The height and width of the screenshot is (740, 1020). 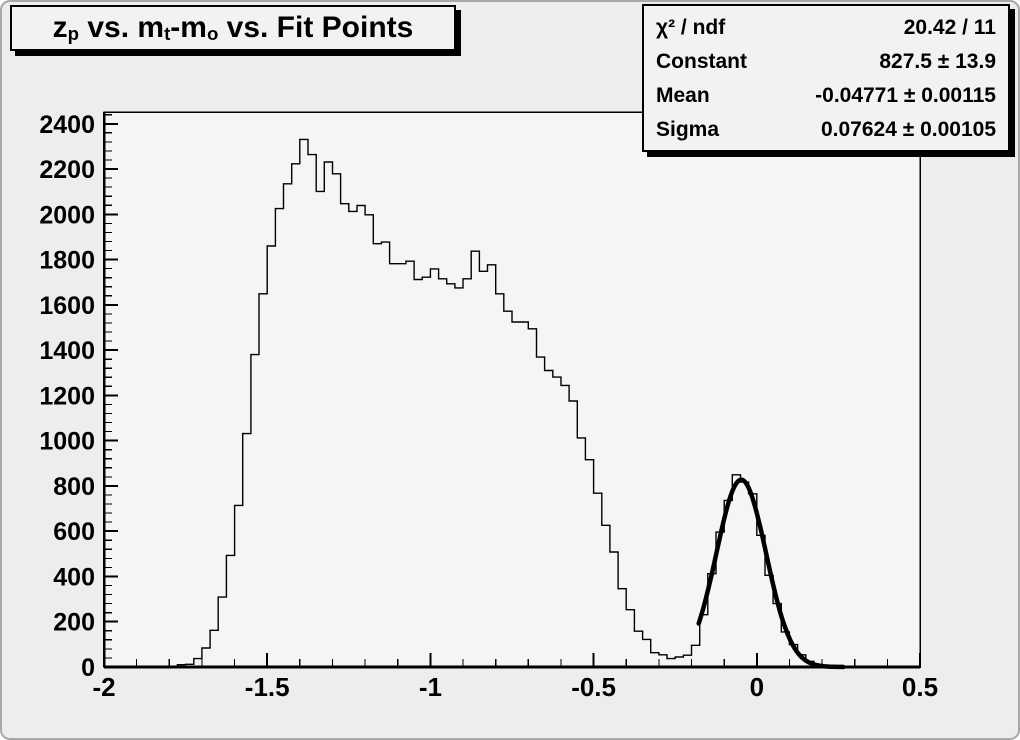 What do you see at coordinates (74, 577) in the screenshot?
I see `y-tick-label-2: 400` at bounding box center [74, 577].